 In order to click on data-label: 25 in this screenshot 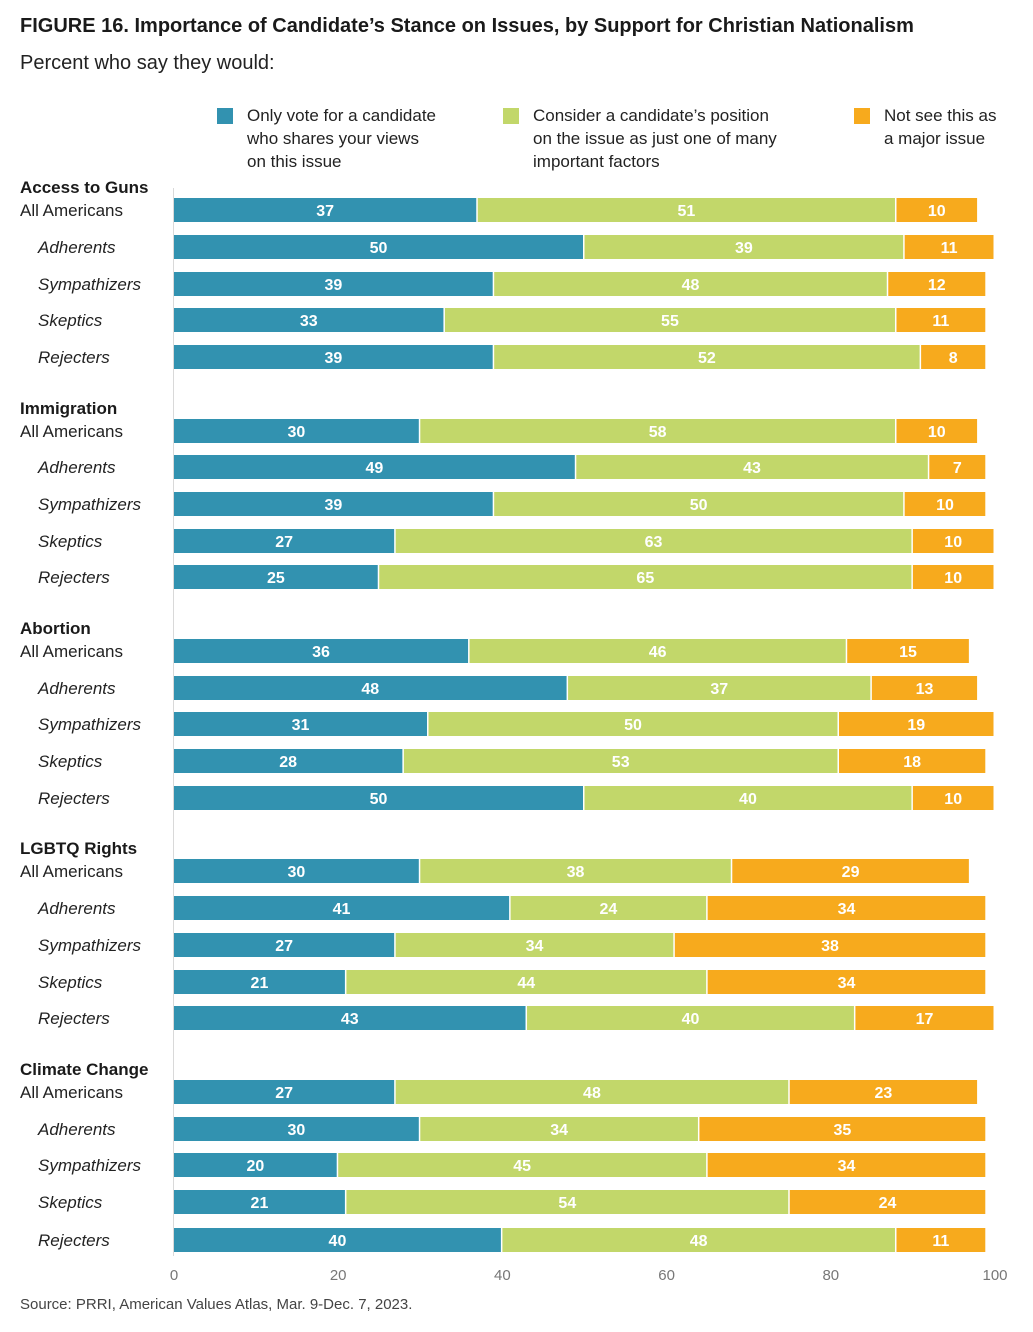, I will do `click(276, 578)`.